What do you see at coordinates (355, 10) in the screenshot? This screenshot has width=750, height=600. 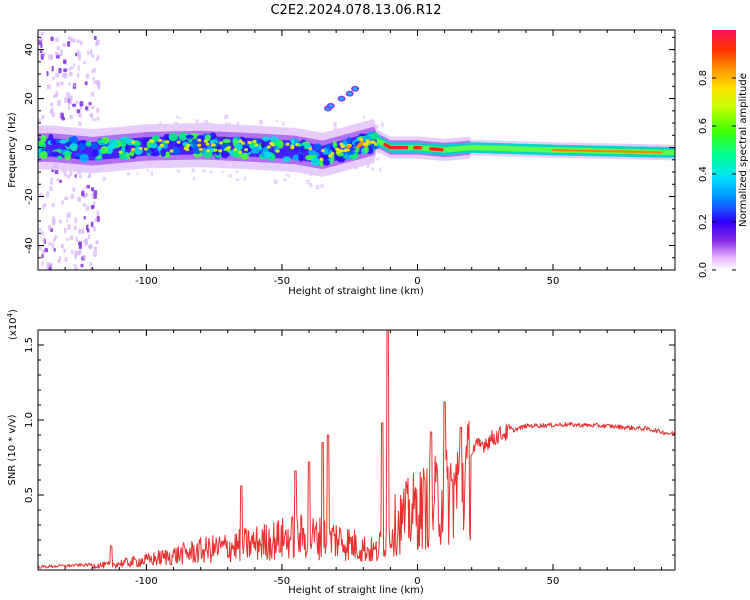 I see `chart-title: C2E2.2024.078.13.06.R12` at bounding box center [355, 10].